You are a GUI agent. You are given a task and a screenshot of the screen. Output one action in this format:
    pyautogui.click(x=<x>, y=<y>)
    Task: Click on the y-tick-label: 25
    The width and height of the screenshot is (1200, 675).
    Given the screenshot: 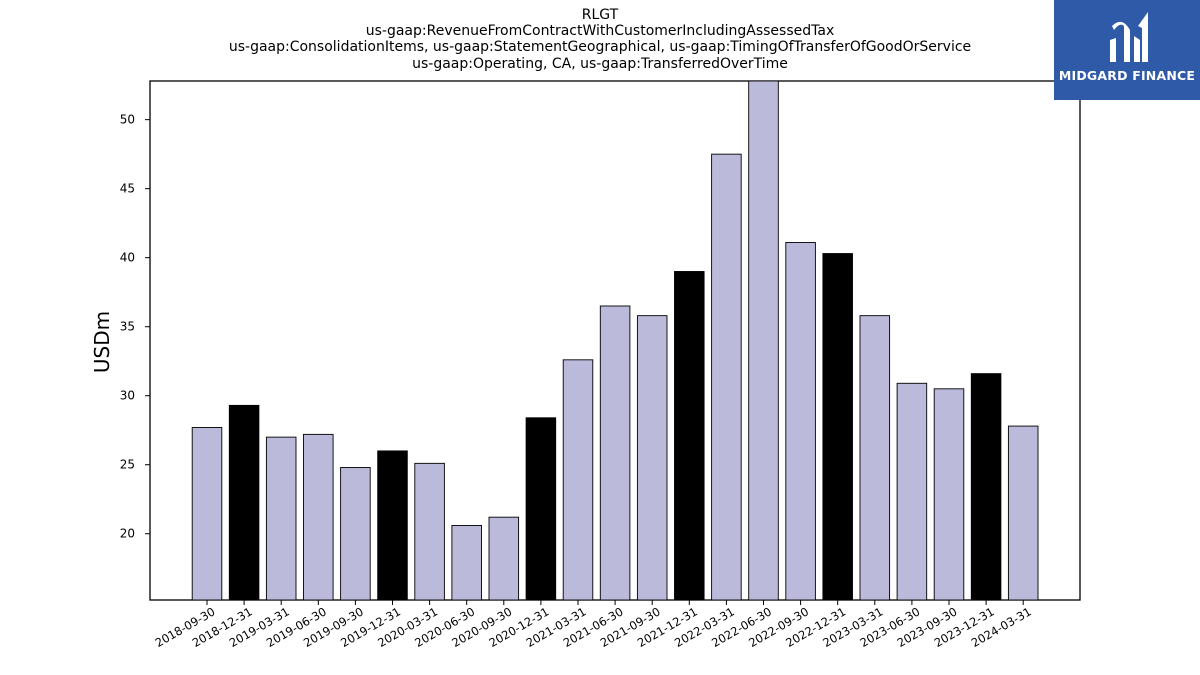 What is the action you would take?
    pyautogui.click(x=127, y=465)
    